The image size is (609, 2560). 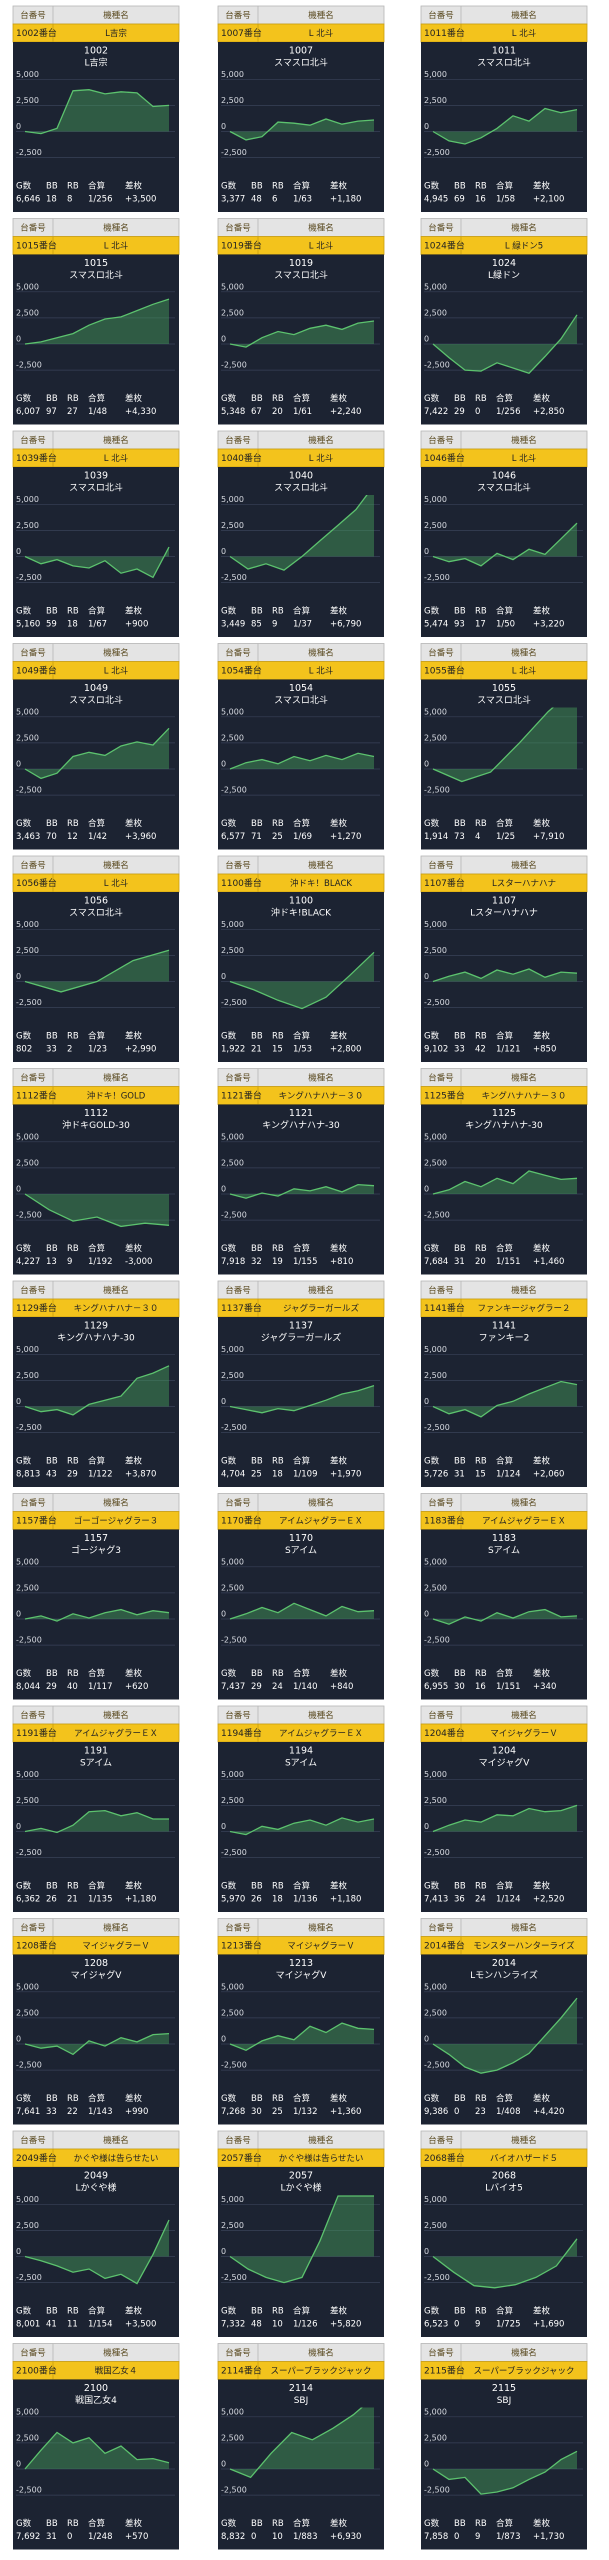 I want to click on stat-value: 1/126, so click(x=305, y=2325).